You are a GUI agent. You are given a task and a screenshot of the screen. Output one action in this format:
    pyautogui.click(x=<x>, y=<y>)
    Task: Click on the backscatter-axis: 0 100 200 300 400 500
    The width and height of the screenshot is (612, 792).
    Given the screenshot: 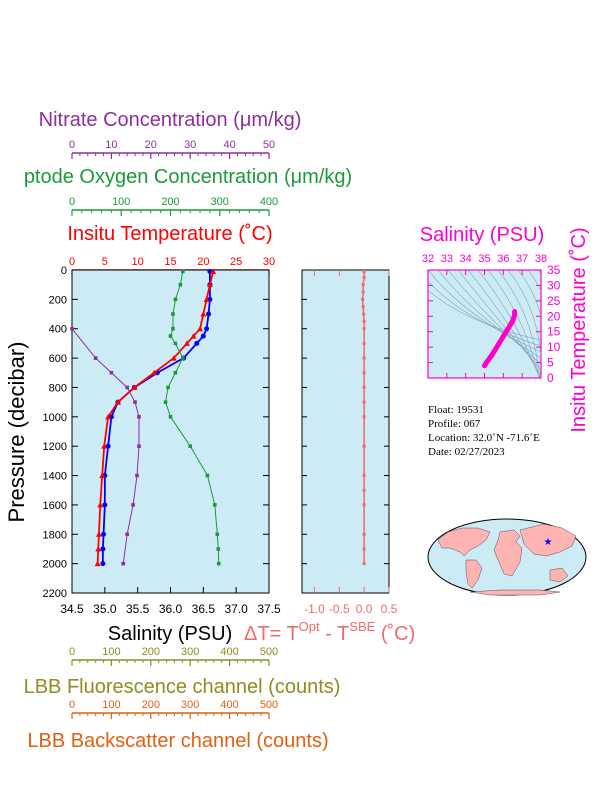 What is the action you would take?
    pyautogui.click(x=173, y=709)
    